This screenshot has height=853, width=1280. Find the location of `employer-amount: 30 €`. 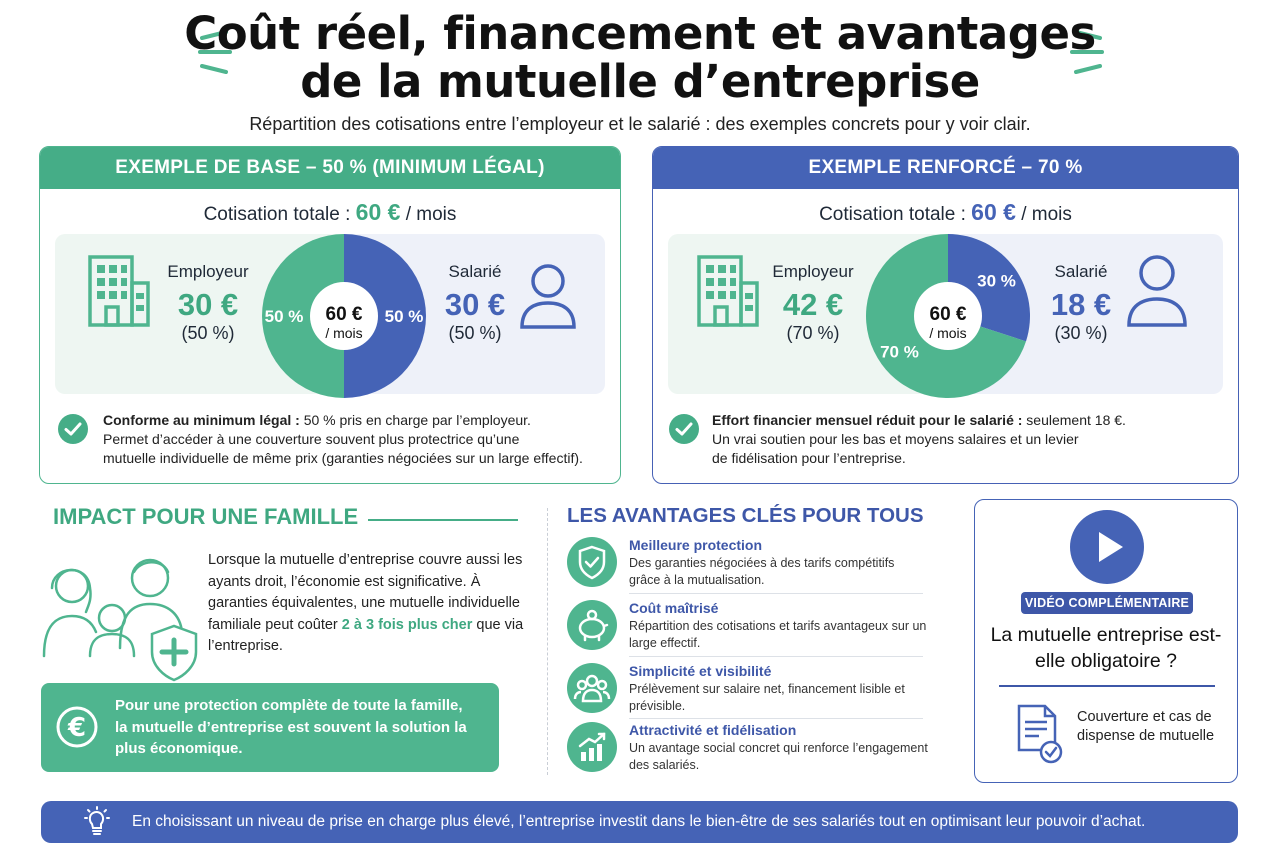

employer-amount: 30 € is located at coordinates (208, 304).